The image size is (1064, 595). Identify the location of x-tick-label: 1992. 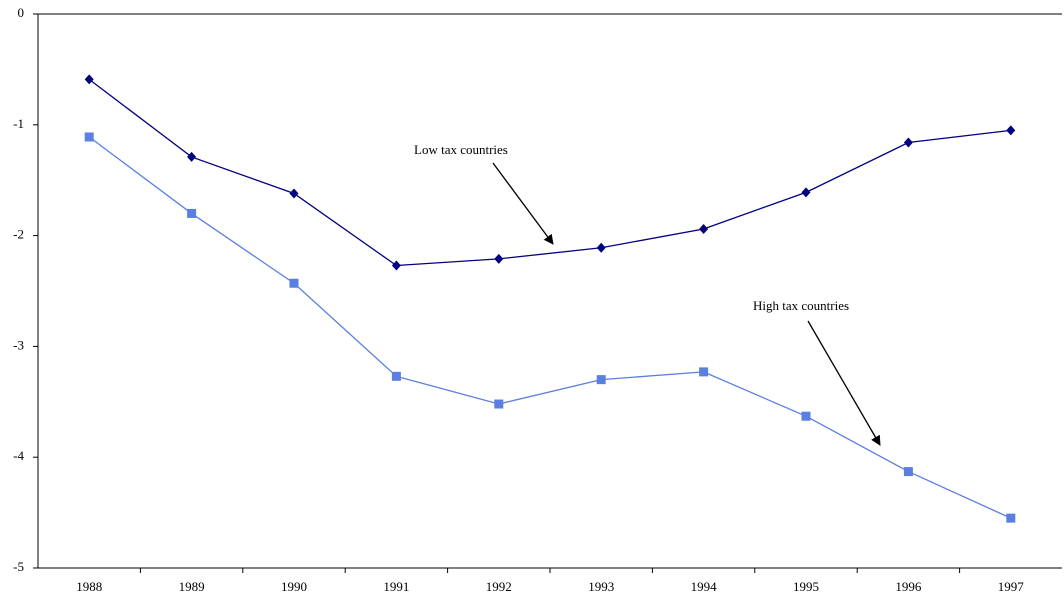
(499, 586).